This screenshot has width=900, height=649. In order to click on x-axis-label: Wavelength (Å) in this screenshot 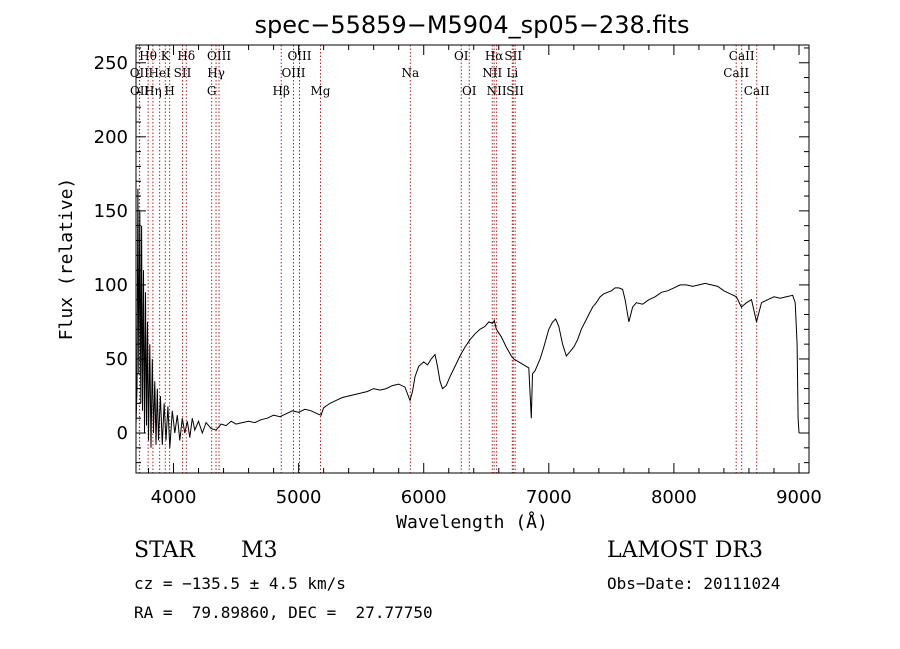, I will do `click(472, 522)`.